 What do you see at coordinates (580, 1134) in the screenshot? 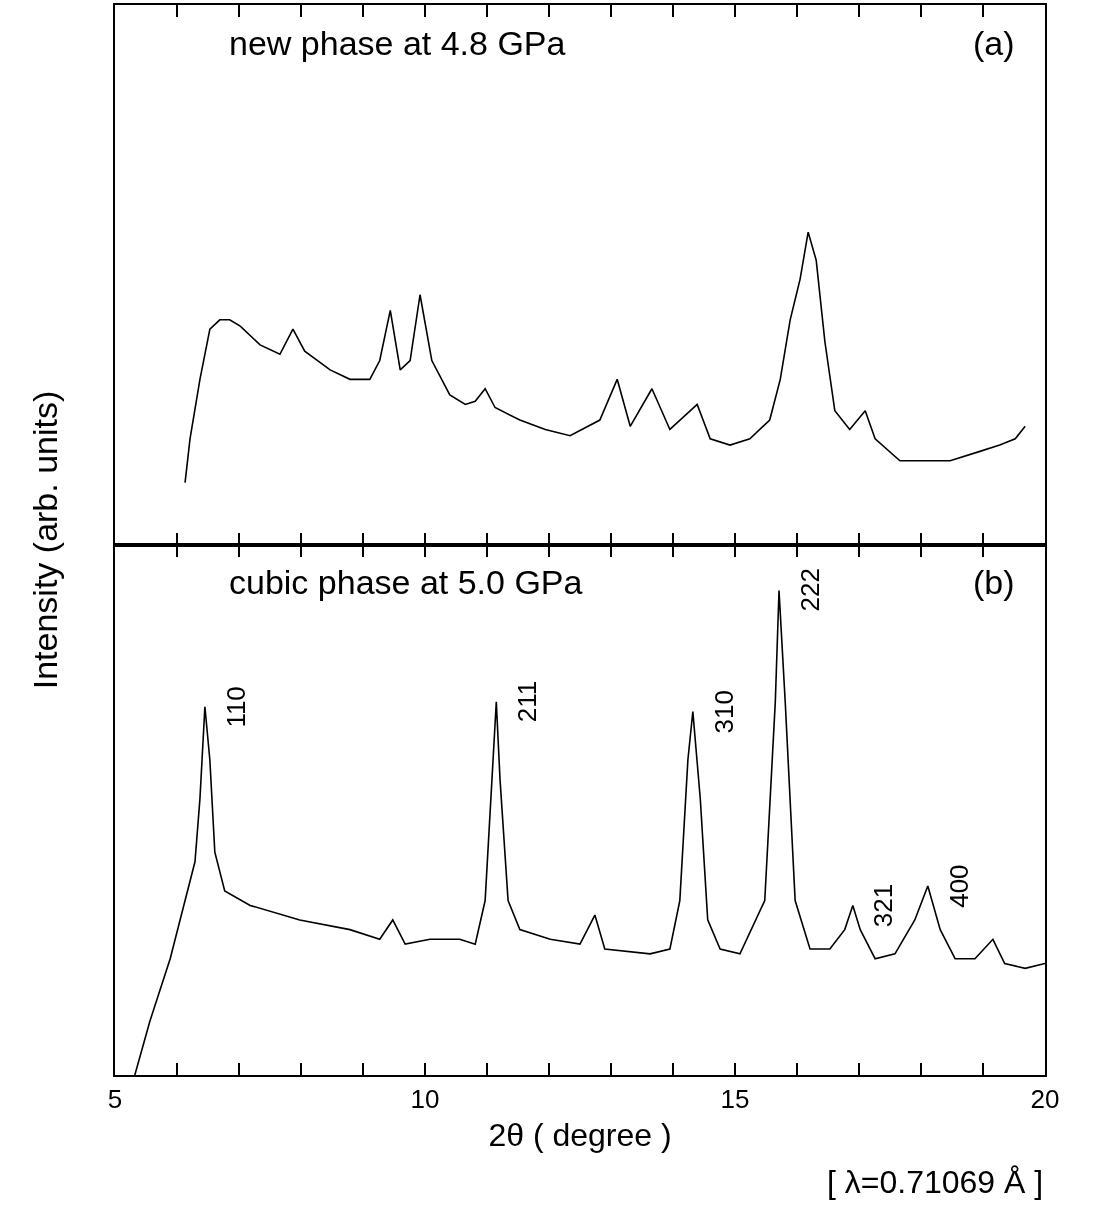
I see `x-axis-title: 2θ ( degree )` at bounding box center [580, 1134].